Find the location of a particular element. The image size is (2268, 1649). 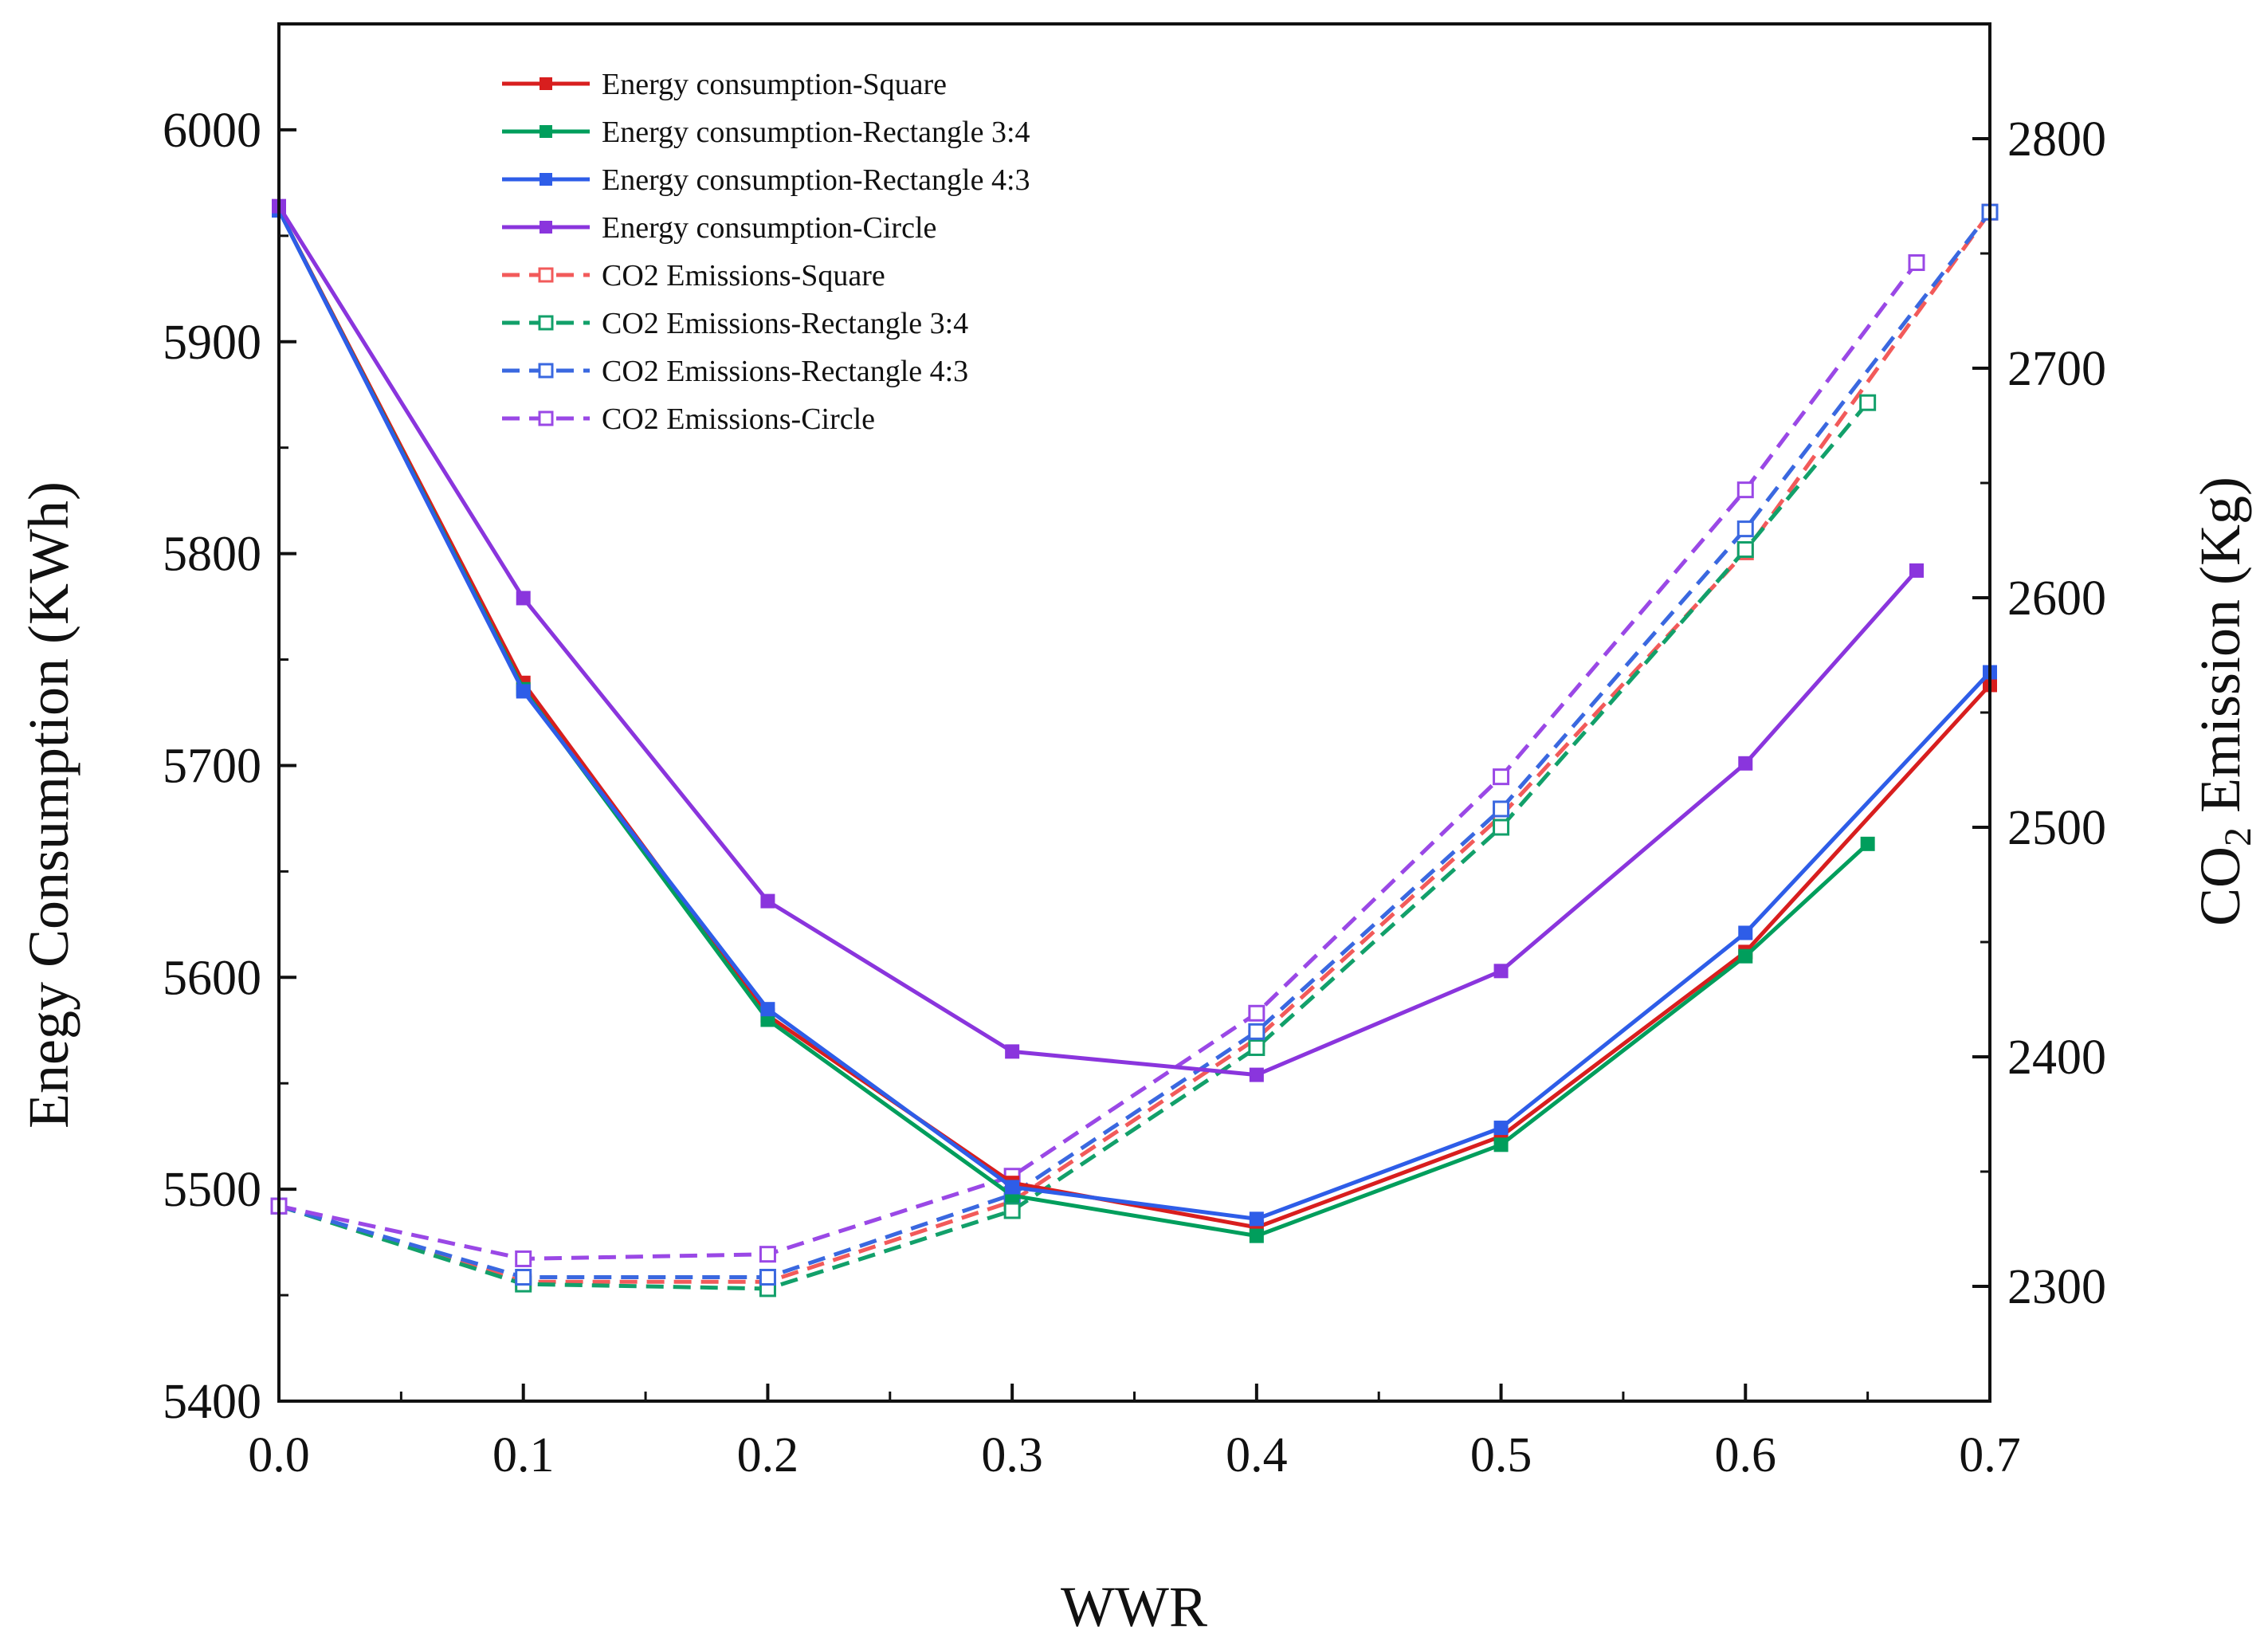

x-tick-label-0: 0.0 is located at coordinates (279, 1455).